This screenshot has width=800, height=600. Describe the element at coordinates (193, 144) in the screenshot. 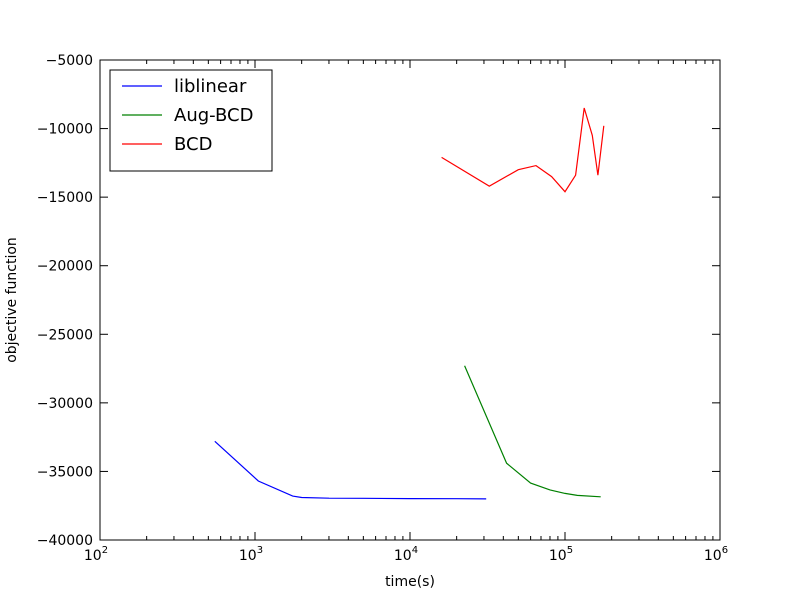

I see `legend-label: BCD` at that location.